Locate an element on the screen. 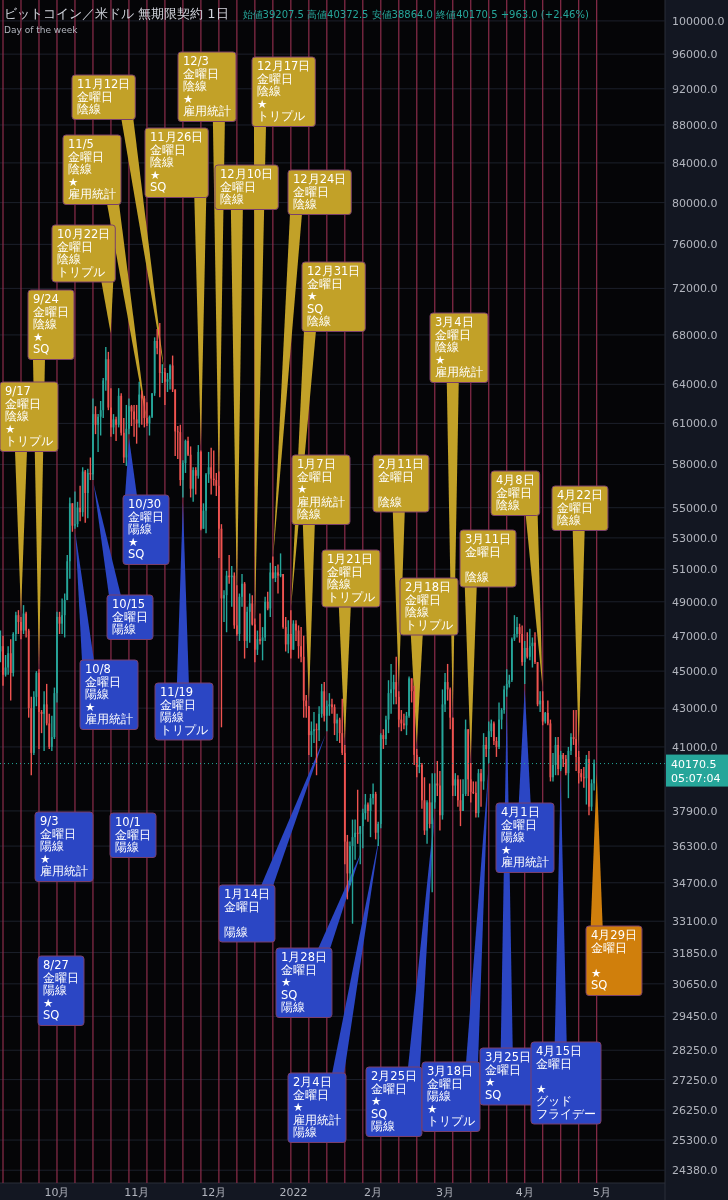  callout: 3月4日金曜日陰線★雇用統計 is located at coordinates (459, 347).